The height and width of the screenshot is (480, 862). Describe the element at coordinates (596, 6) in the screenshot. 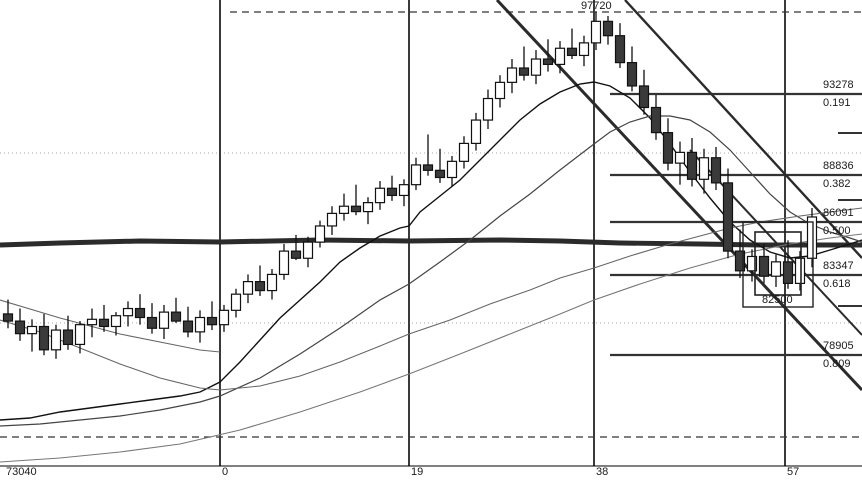

I see `peak-price-label: 97720` at that location.